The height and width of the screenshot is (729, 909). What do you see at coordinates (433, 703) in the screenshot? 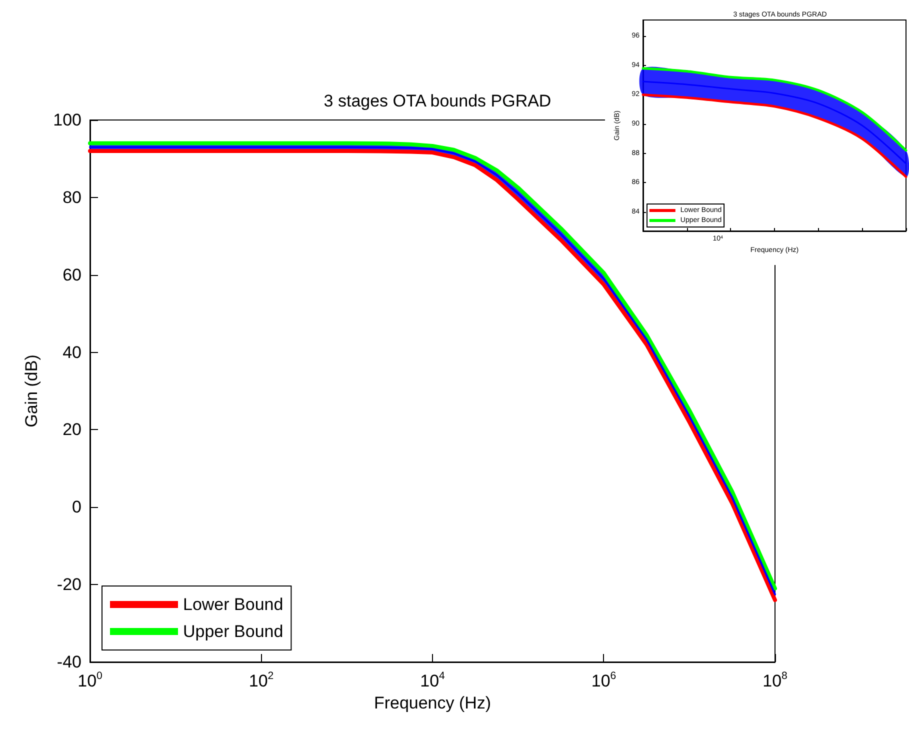
I see `x-axis-title: Frequency (Hz)` at bounding box center [433, 703].